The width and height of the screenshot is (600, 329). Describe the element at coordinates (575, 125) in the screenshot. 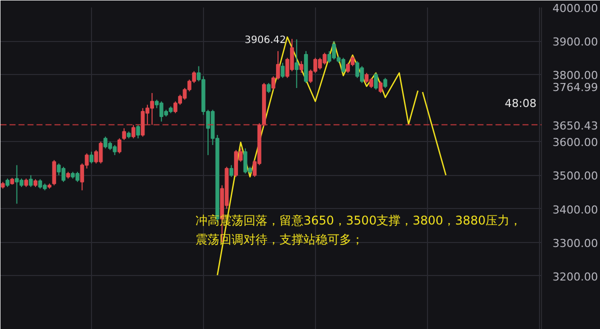

I see `ref-line-label: 3650.43` at that location.